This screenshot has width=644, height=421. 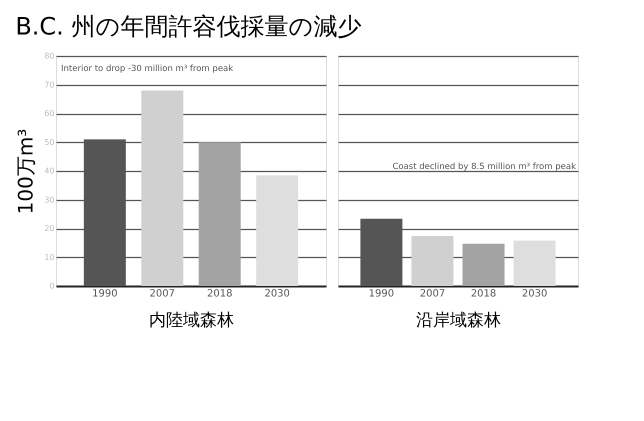 What do you see at coordinates (49, 257) in the screenshot?
I see `y-tick-label: 10` at bounding box center [49, 257].